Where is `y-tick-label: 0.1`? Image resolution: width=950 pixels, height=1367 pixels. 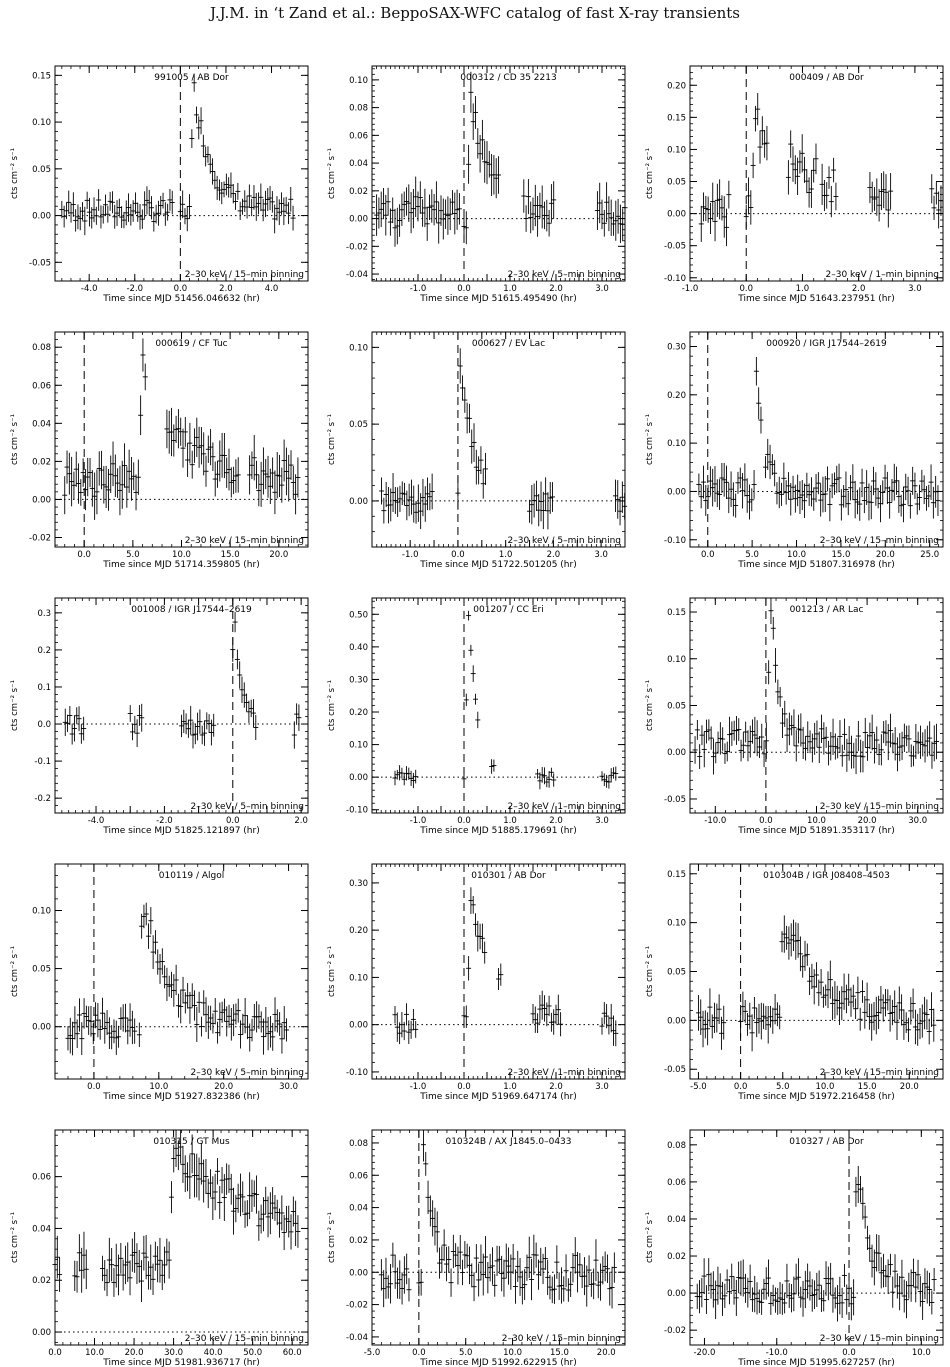 y-tick-label: 0.1 is located at coordinates (44, 688).